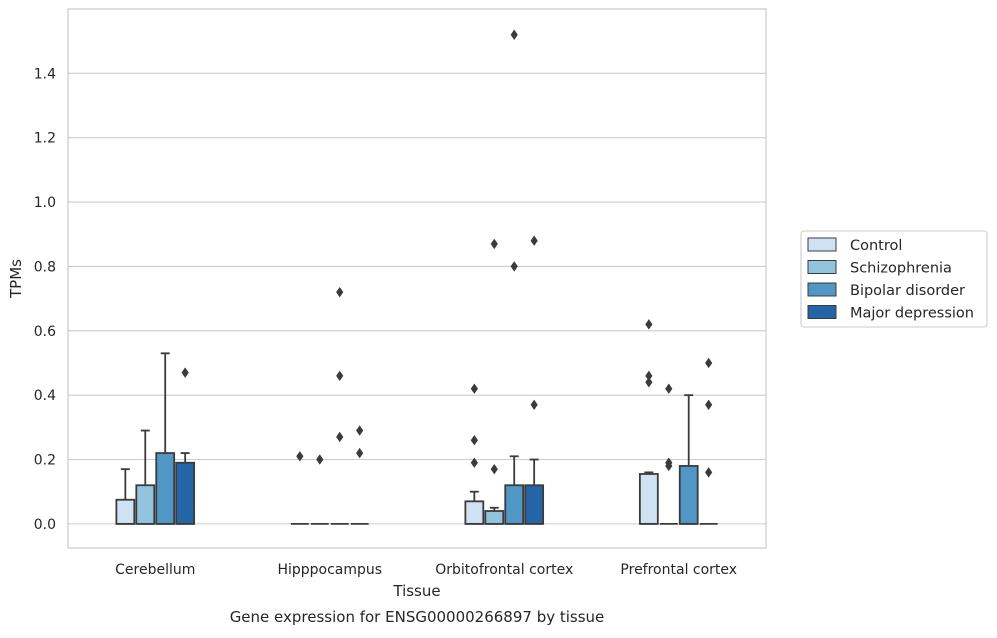 Image resolution: width=997 pixels, height=638 pixels. What do you see at coordinates (678, 570) in the screenshot?
I see `x-tick-label: Prefrontal cortex` at bounding box center [678, 570].